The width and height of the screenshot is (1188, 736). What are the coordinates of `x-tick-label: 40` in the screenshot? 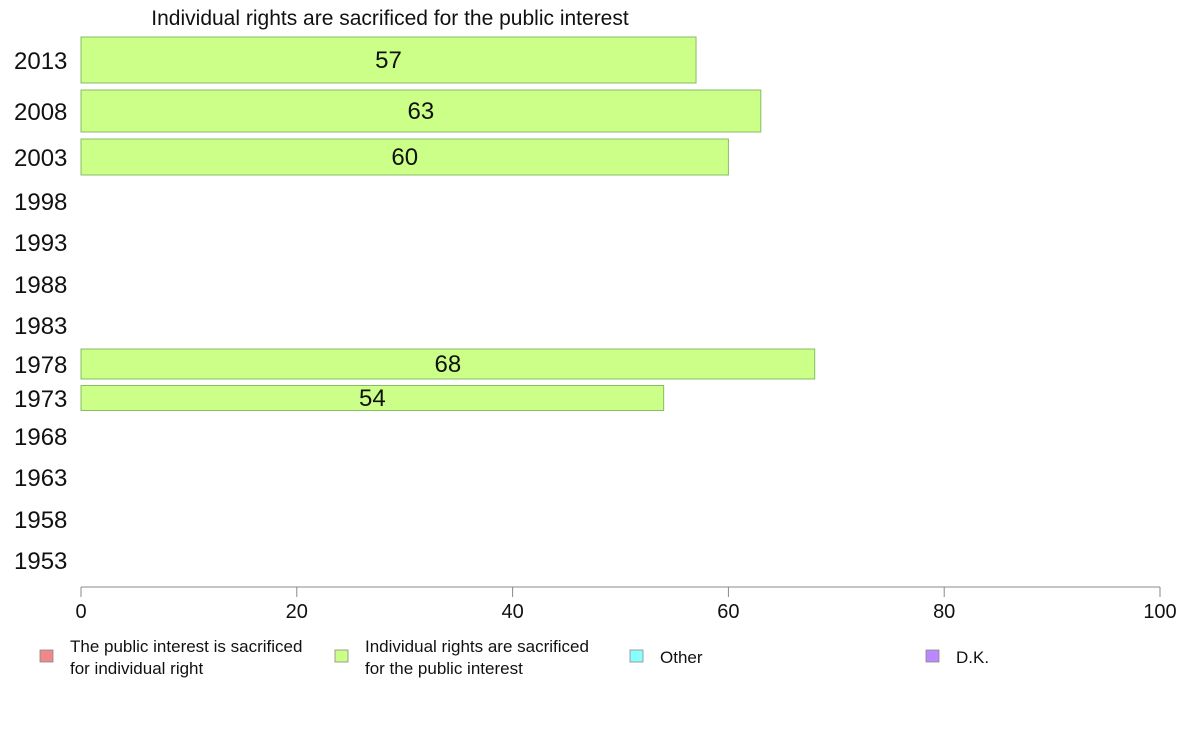 It's located at (512, 612).